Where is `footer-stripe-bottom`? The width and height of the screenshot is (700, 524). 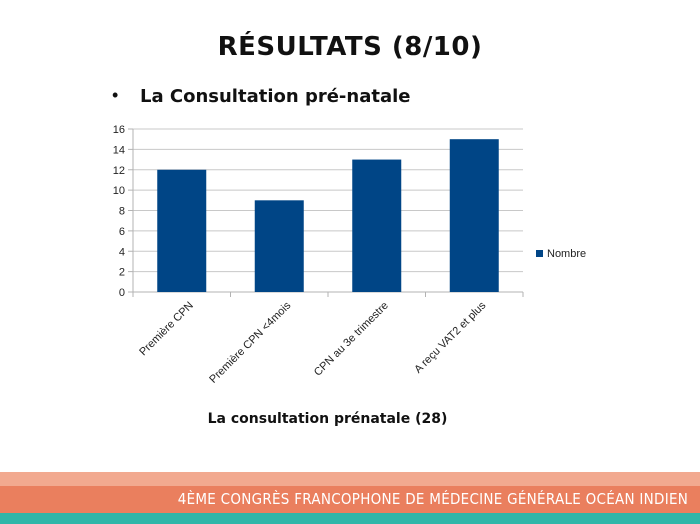
footer-stripe-bottom is located at coordinates (350, 518).